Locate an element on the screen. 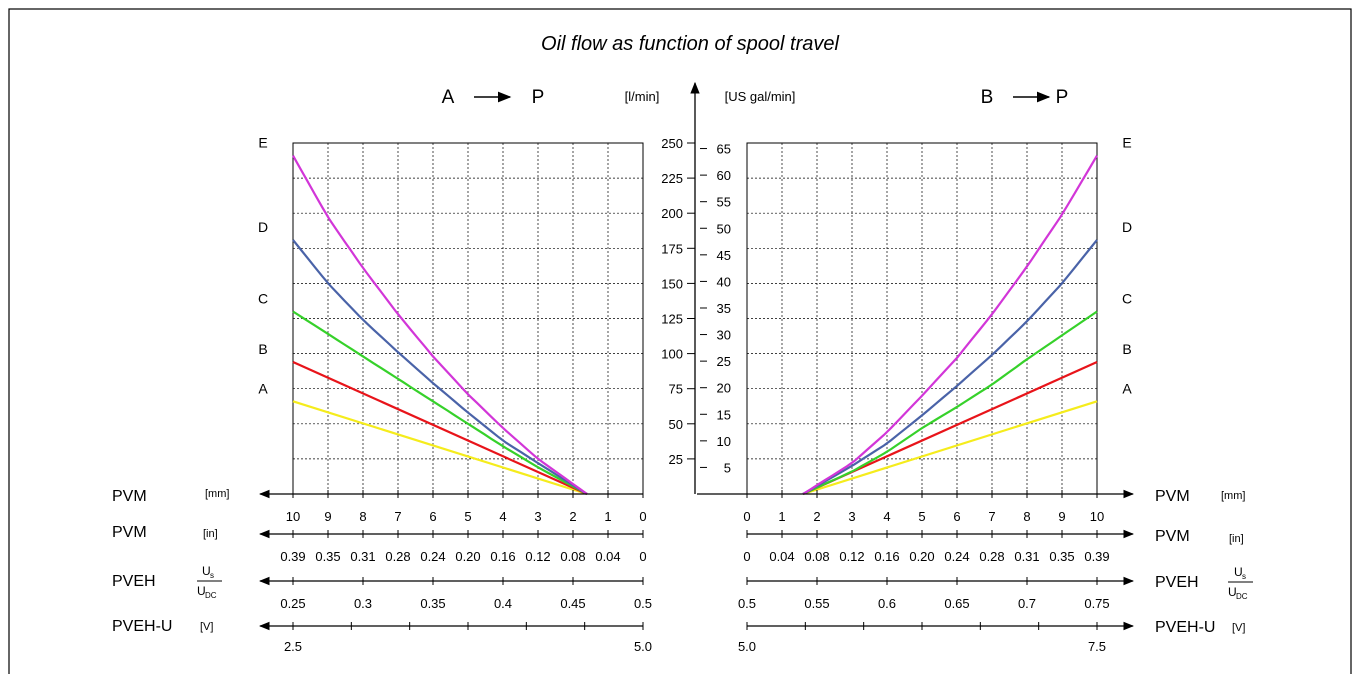 This screenshot has width=1360, height=674. left-pveh_u-tick-label: 5.0 is located at coordinates (643, 646).